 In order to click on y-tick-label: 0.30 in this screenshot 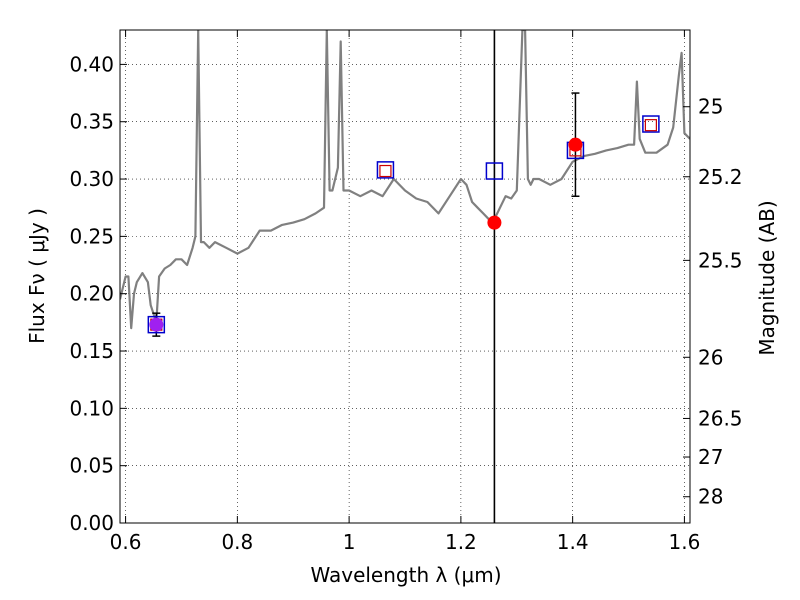, I will do `click(91, 179)`.